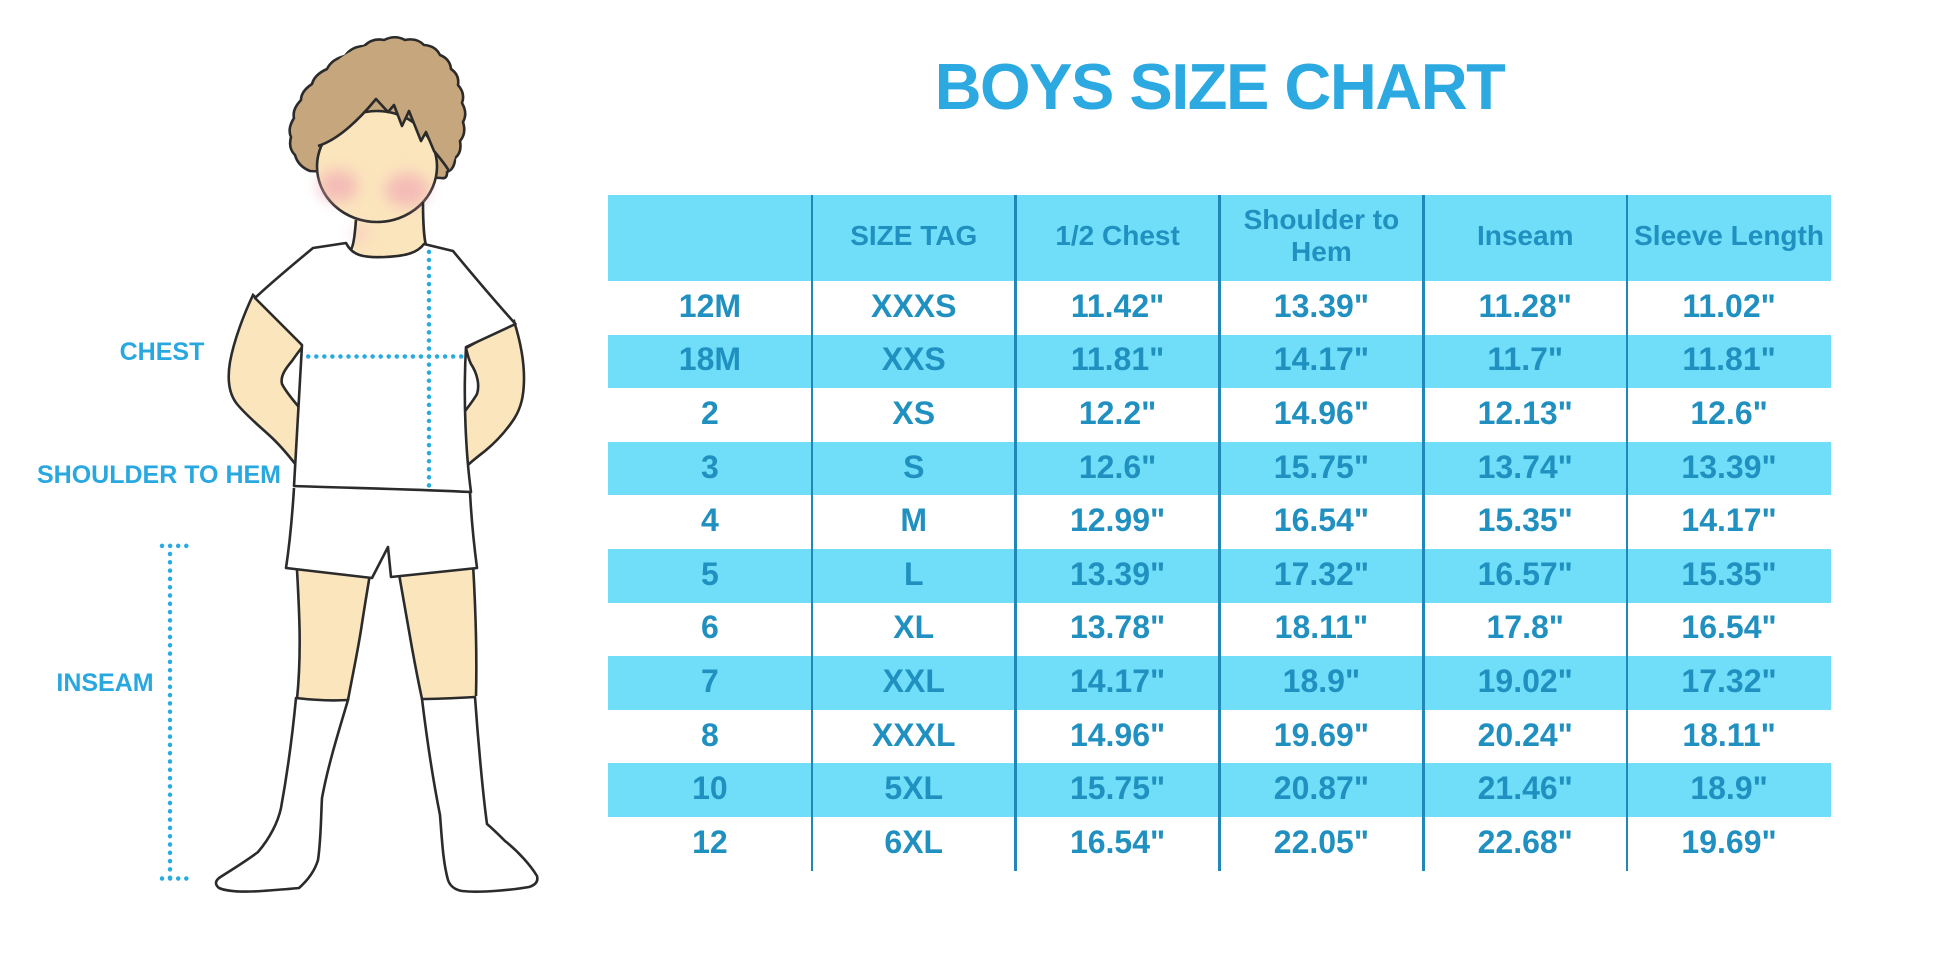  What do you see at coordinates (159, 475) in the screenshot?
I see `svg-text: SHOULDER TO HEM` at bounding box center [159, 475].